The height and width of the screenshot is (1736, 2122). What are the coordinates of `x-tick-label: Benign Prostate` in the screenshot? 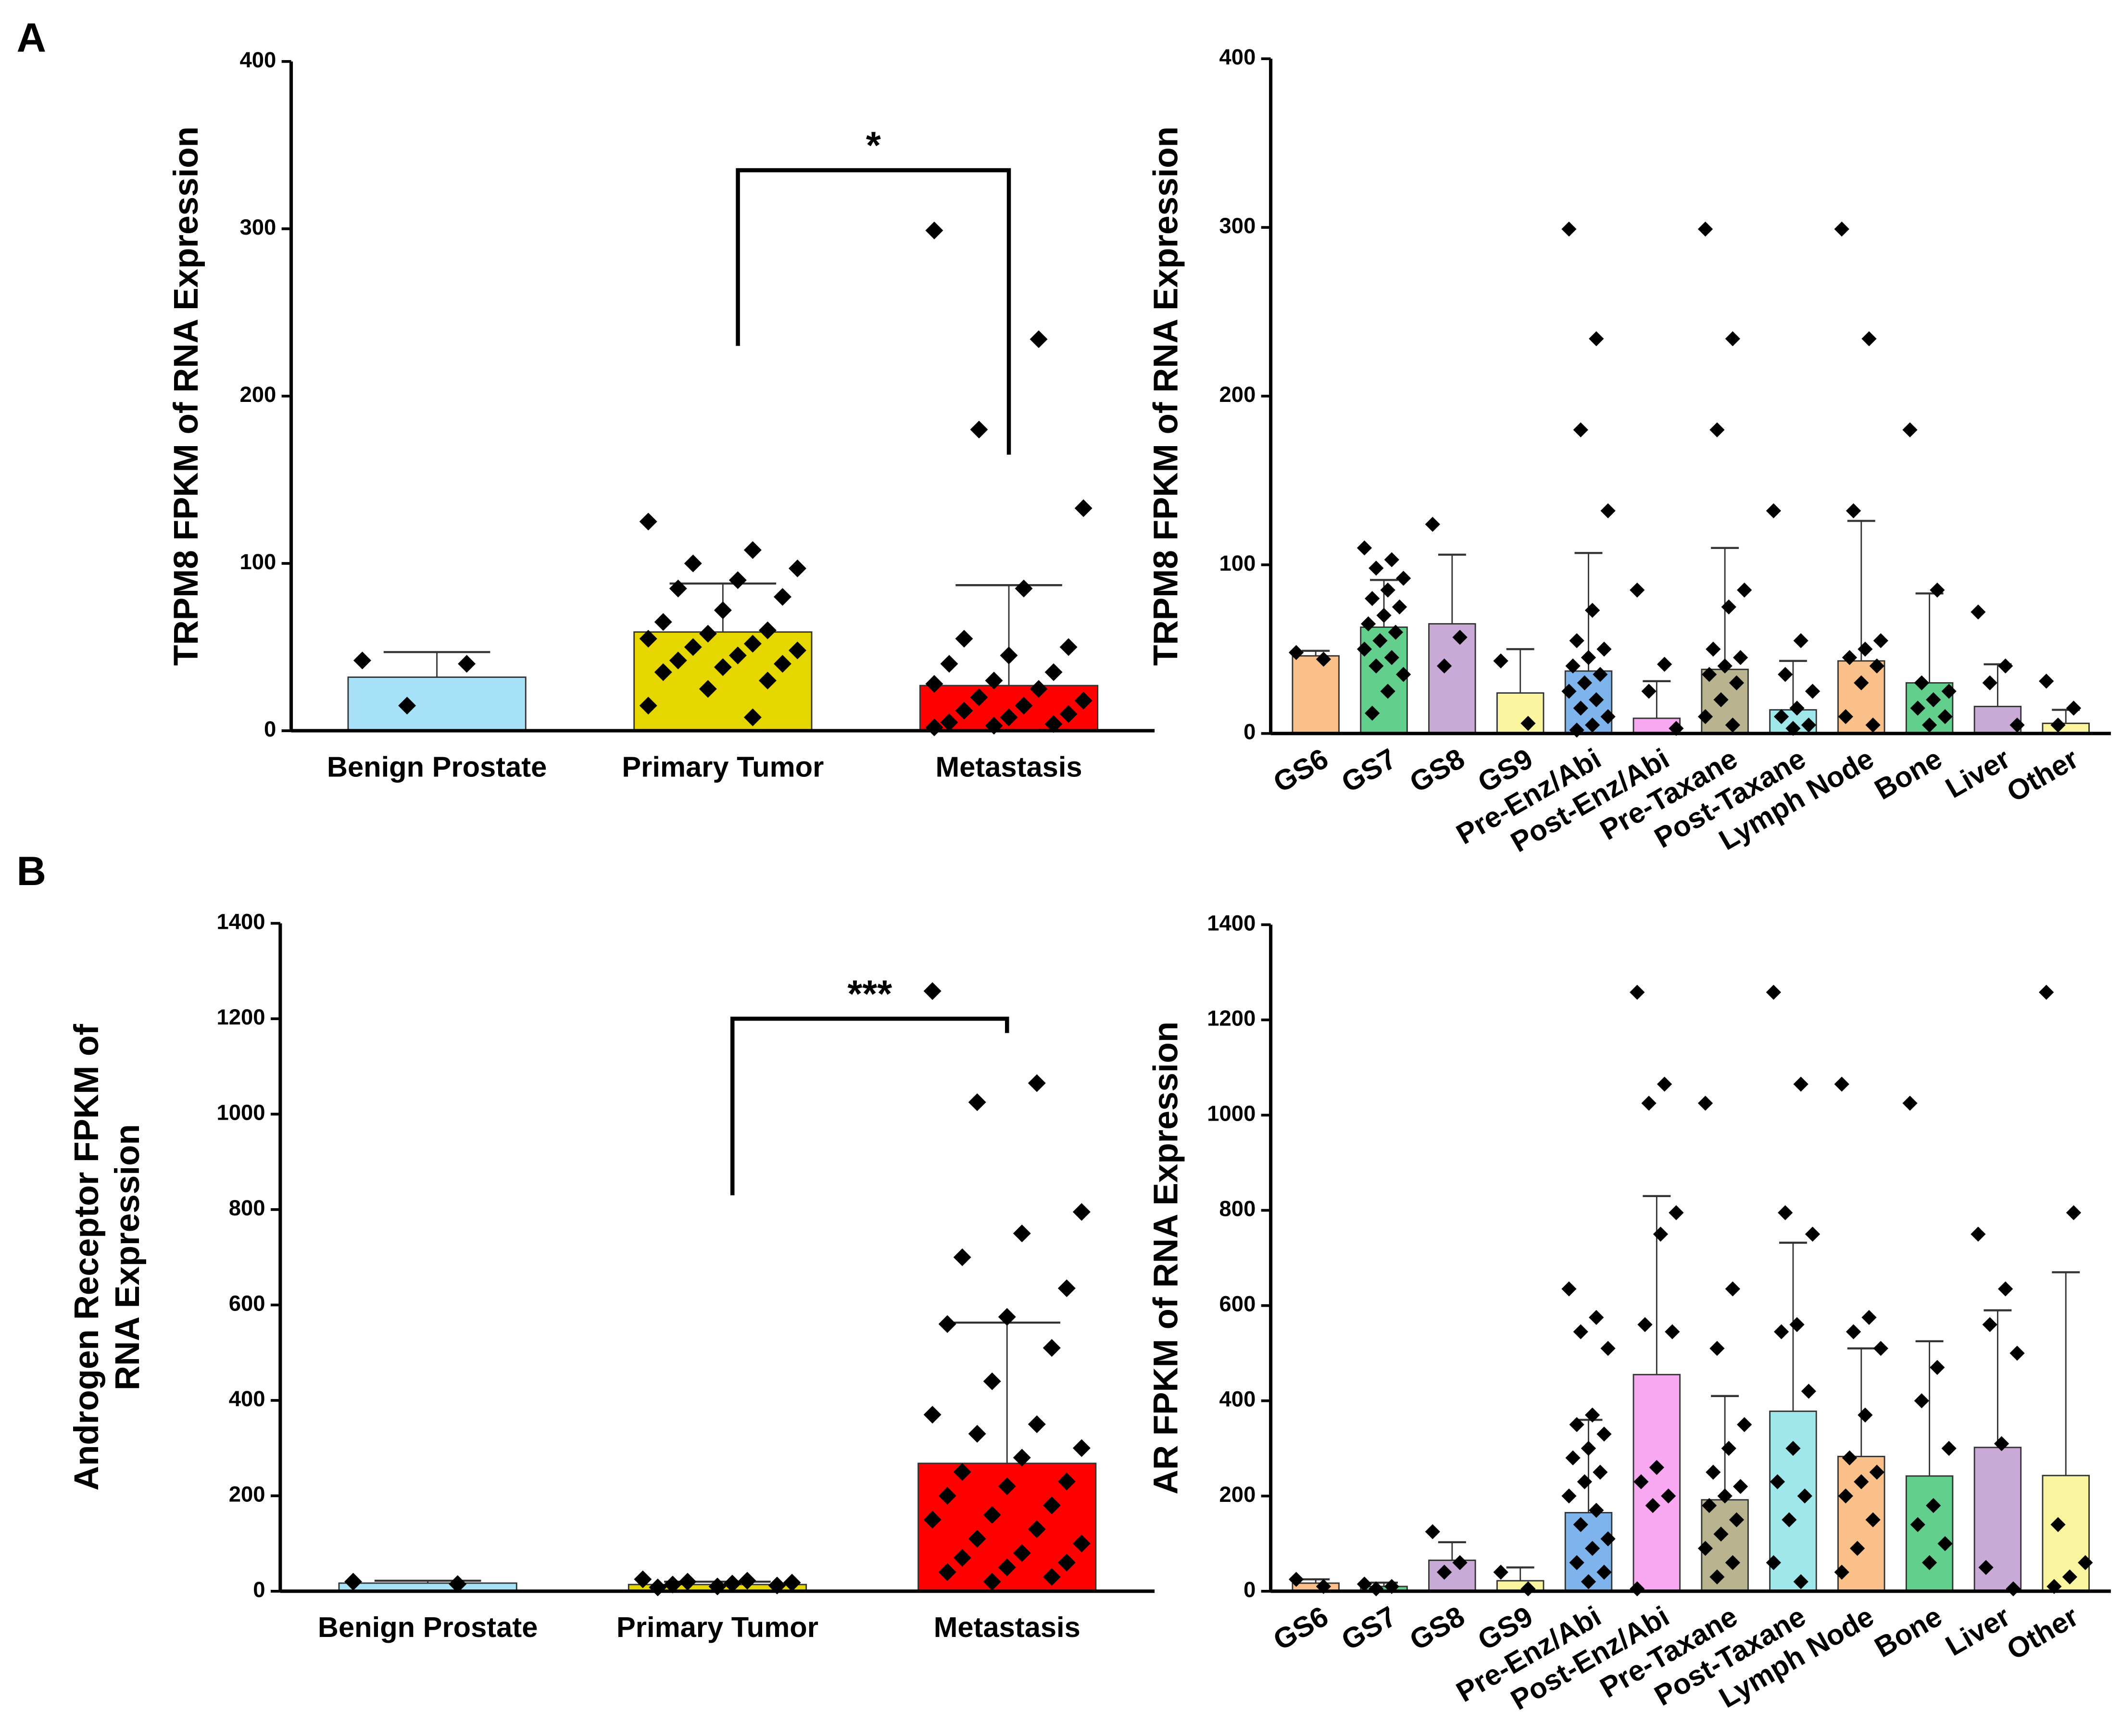 It's located at (437, 766).